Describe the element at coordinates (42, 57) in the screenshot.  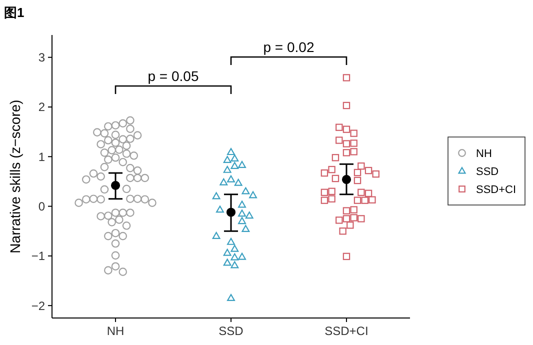
I see `y-tick-label: 3` at that location.